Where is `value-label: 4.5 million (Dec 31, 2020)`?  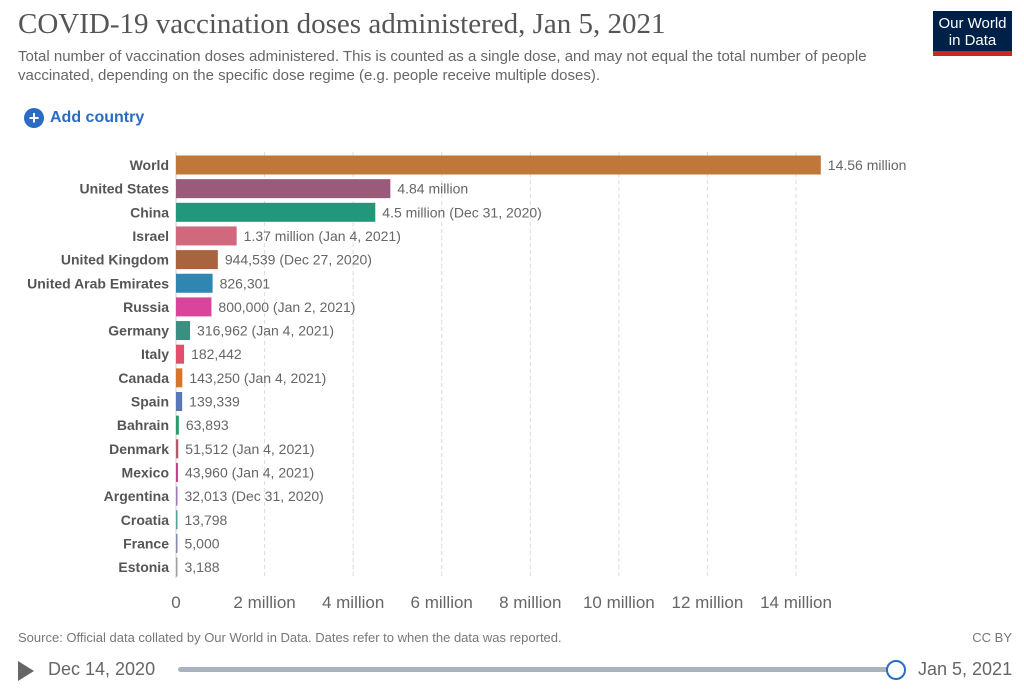 value-label: 4.5 million (Dec 31, 2020) is located at coordinates (462, 212).